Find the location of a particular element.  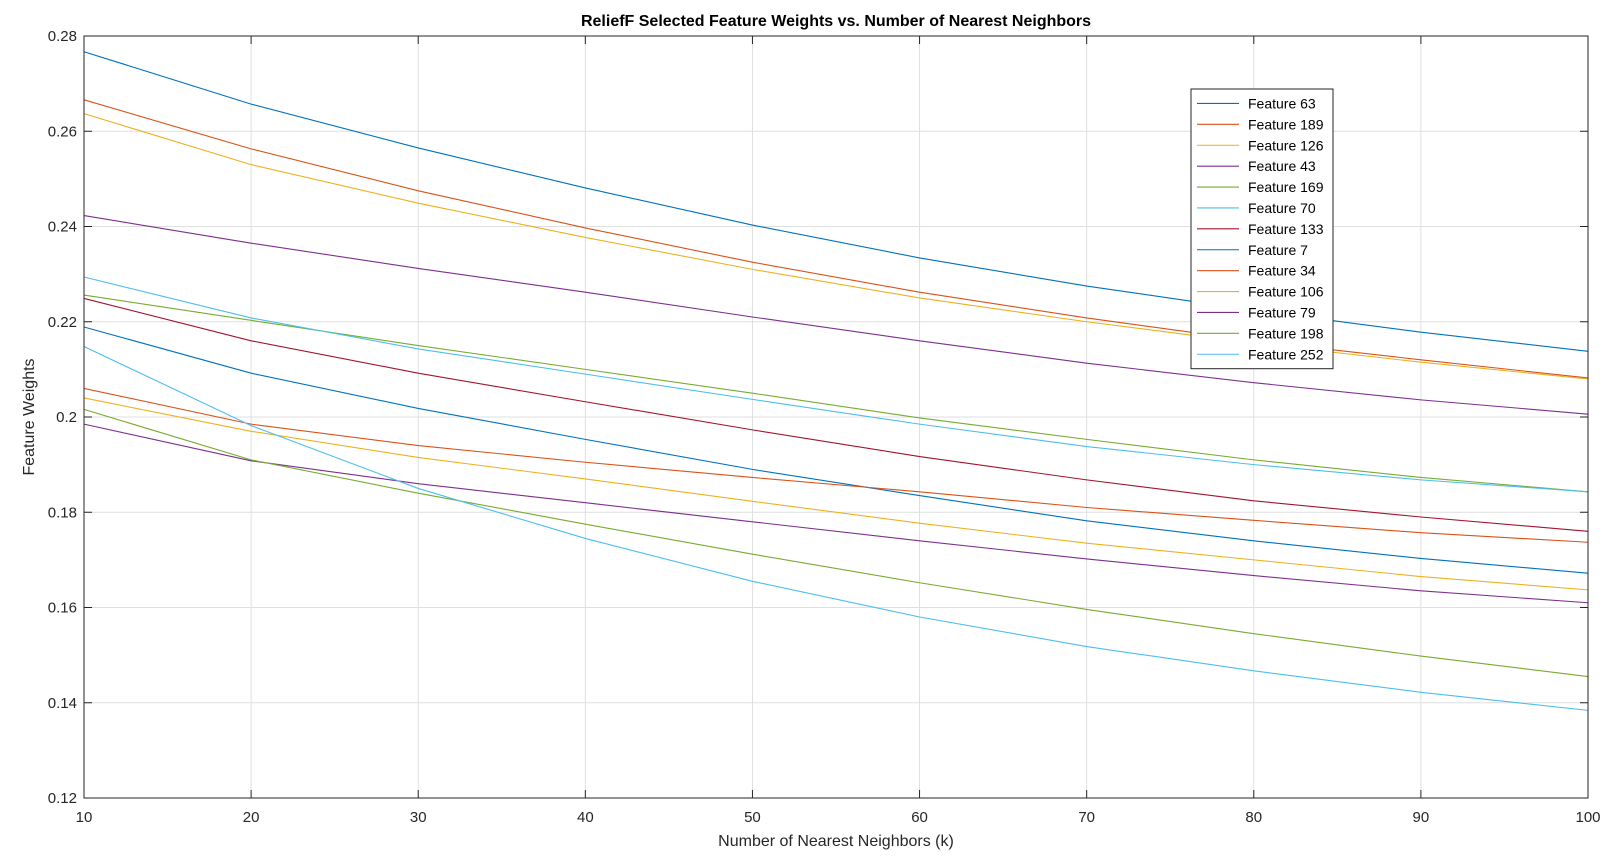

legend-label: Feature 106 is located at coordinates (1286, 292).